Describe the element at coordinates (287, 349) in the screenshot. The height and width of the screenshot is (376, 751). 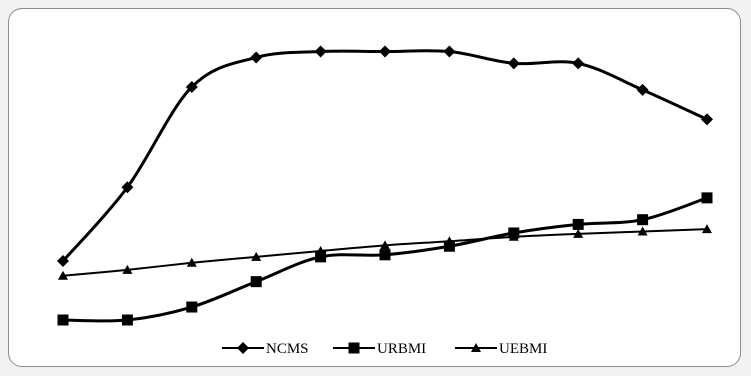
I see `legend-label-ncms: NCMS` at that location.